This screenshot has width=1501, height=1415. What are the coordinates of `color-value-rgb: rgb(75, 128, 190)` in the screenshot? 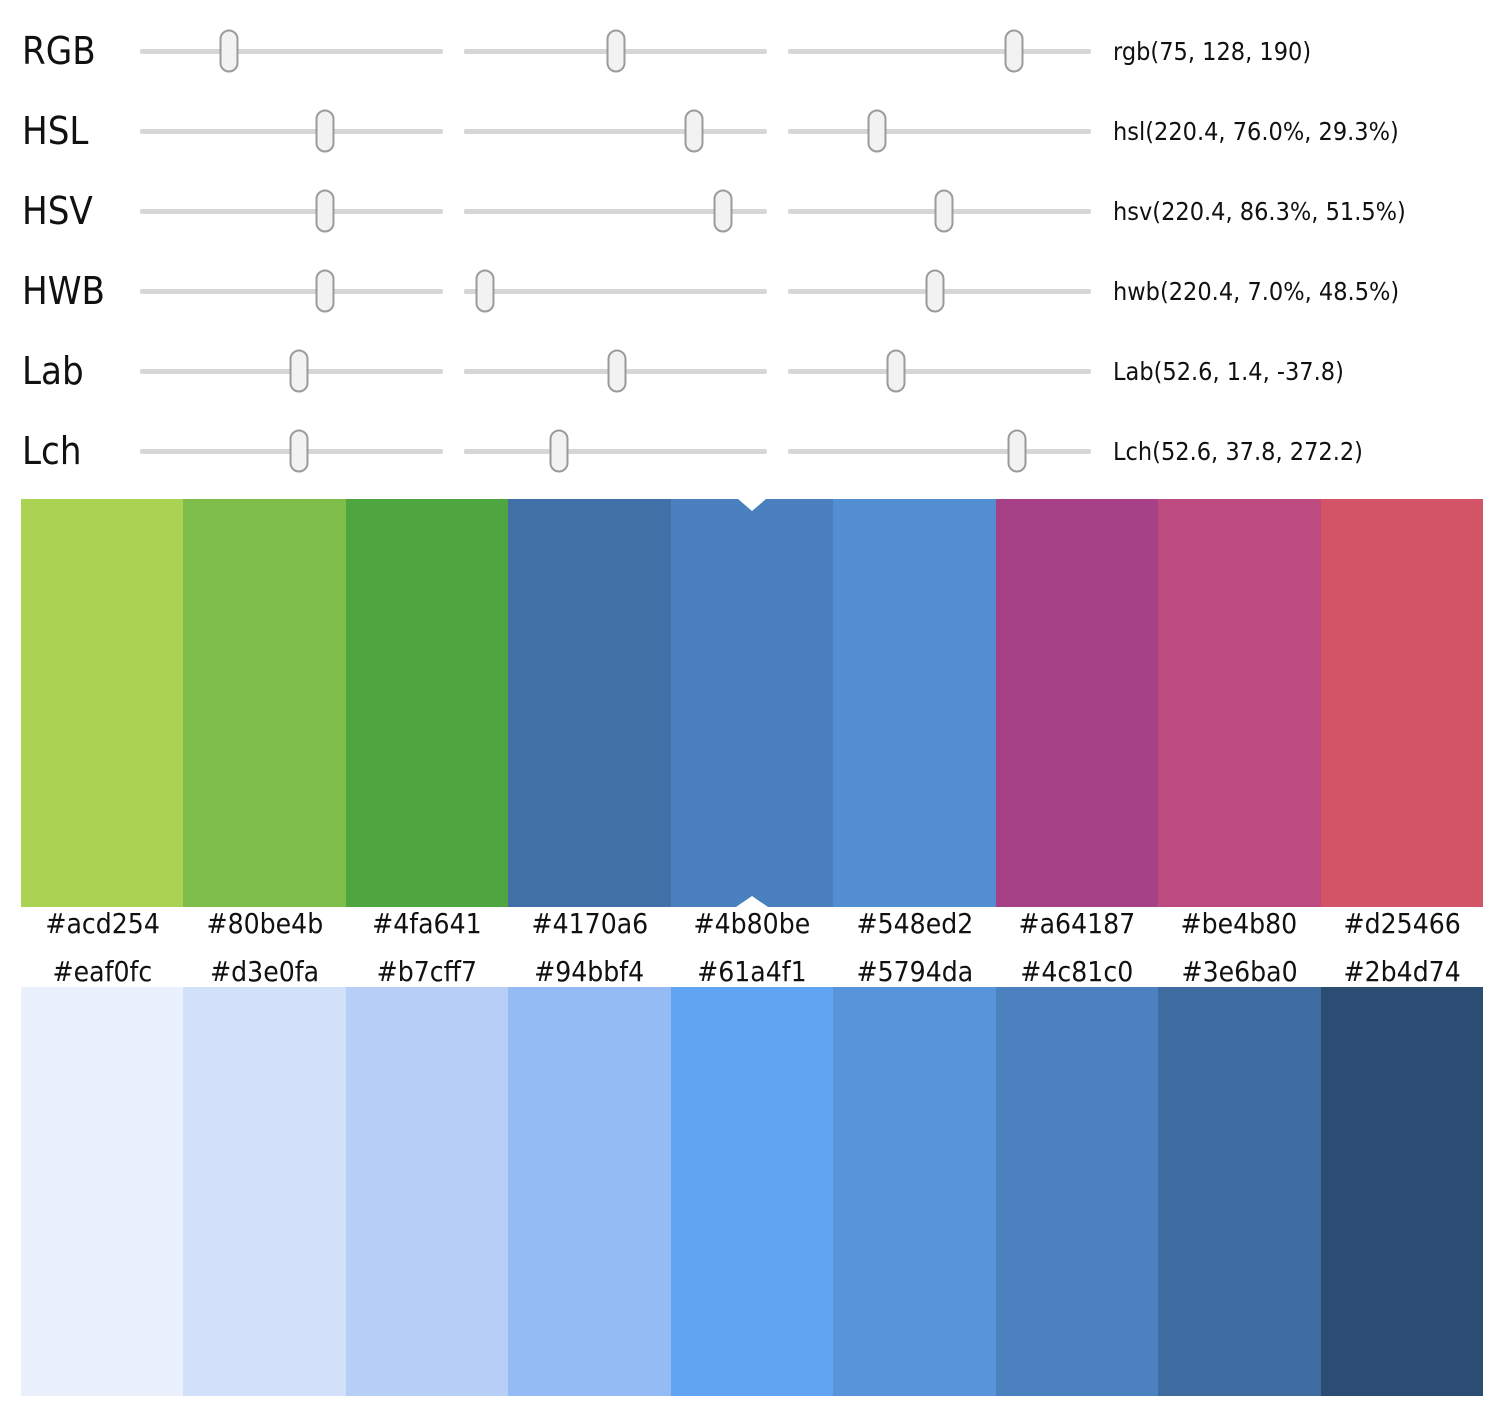 It's located at (1212, 51).